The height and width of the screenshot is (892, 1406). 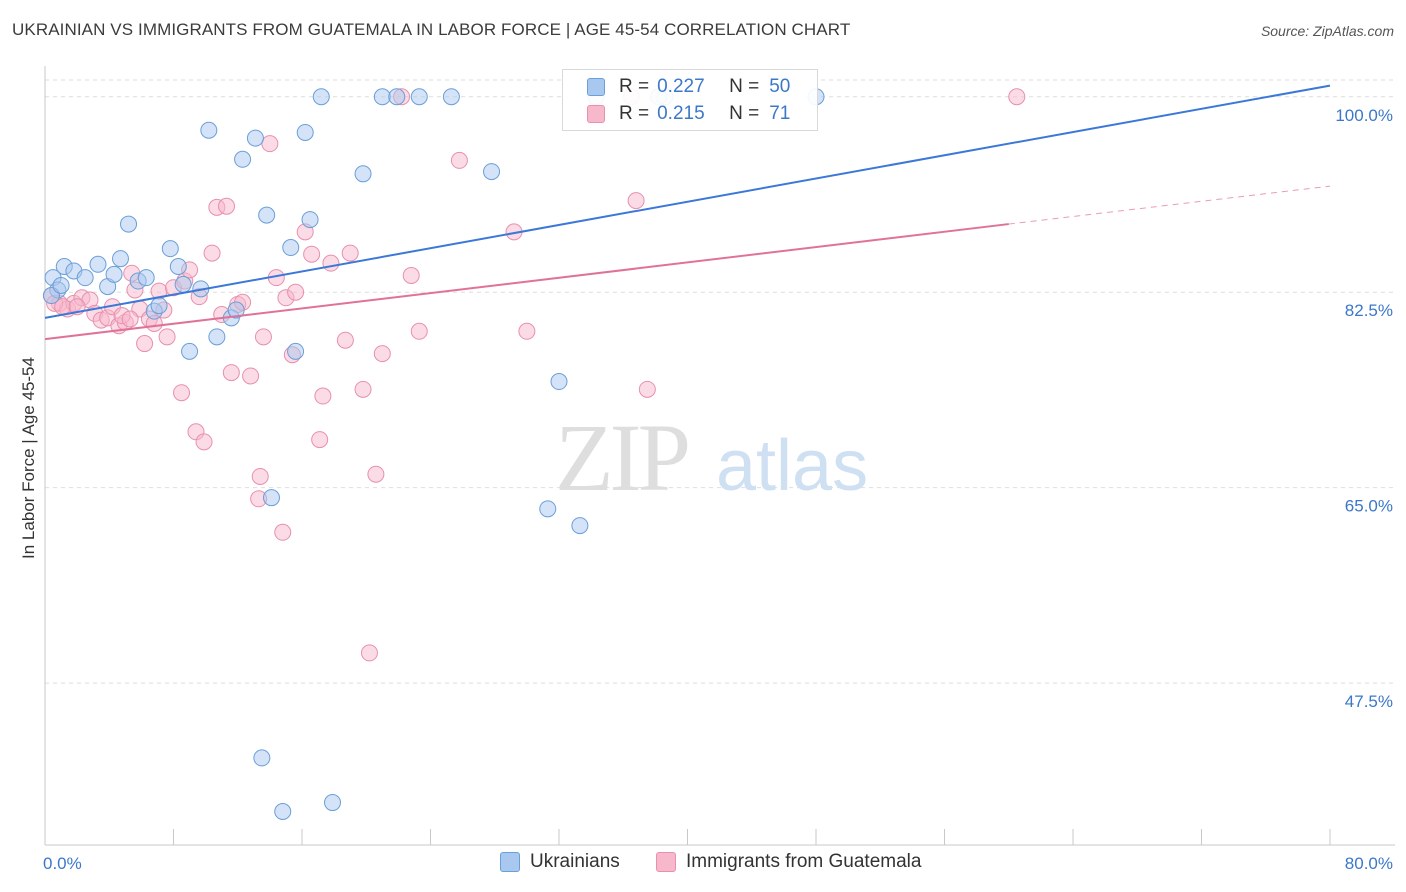 I want to click on legend-swatch-ukrainians, so click(x=596, y=87).